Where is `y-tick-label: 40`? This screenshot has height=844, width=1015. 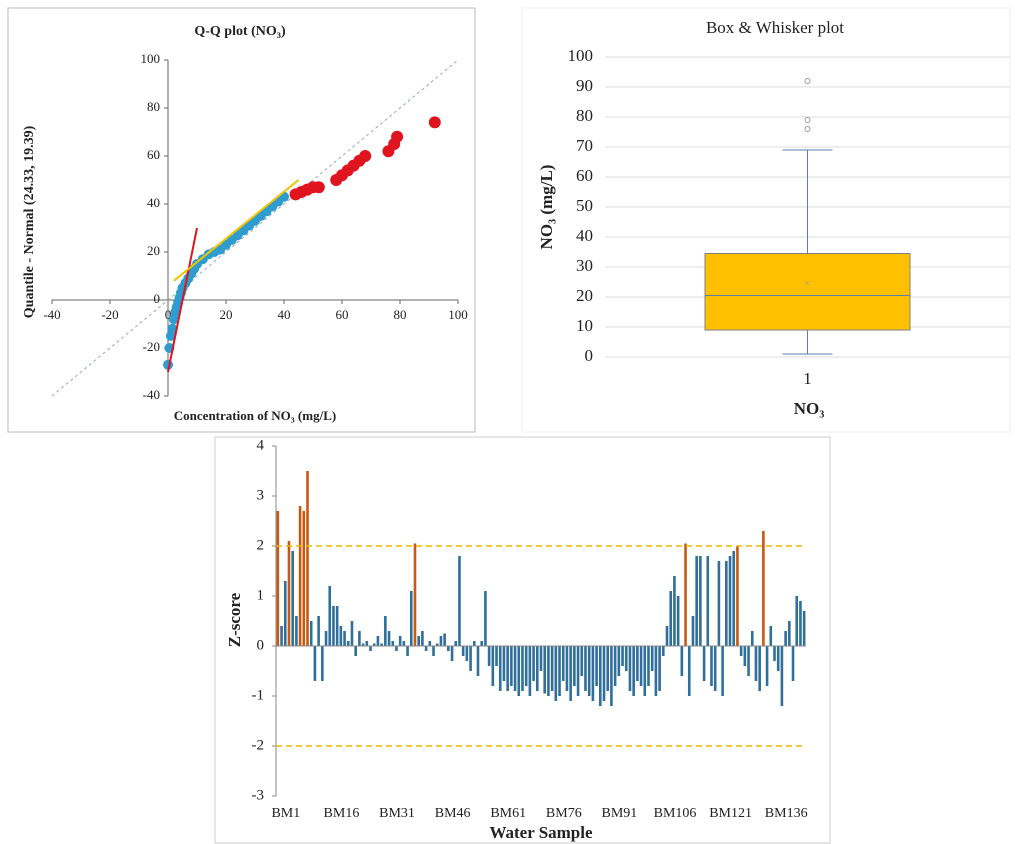
y-tick-label: 40 is located at coordinates (584, 235).